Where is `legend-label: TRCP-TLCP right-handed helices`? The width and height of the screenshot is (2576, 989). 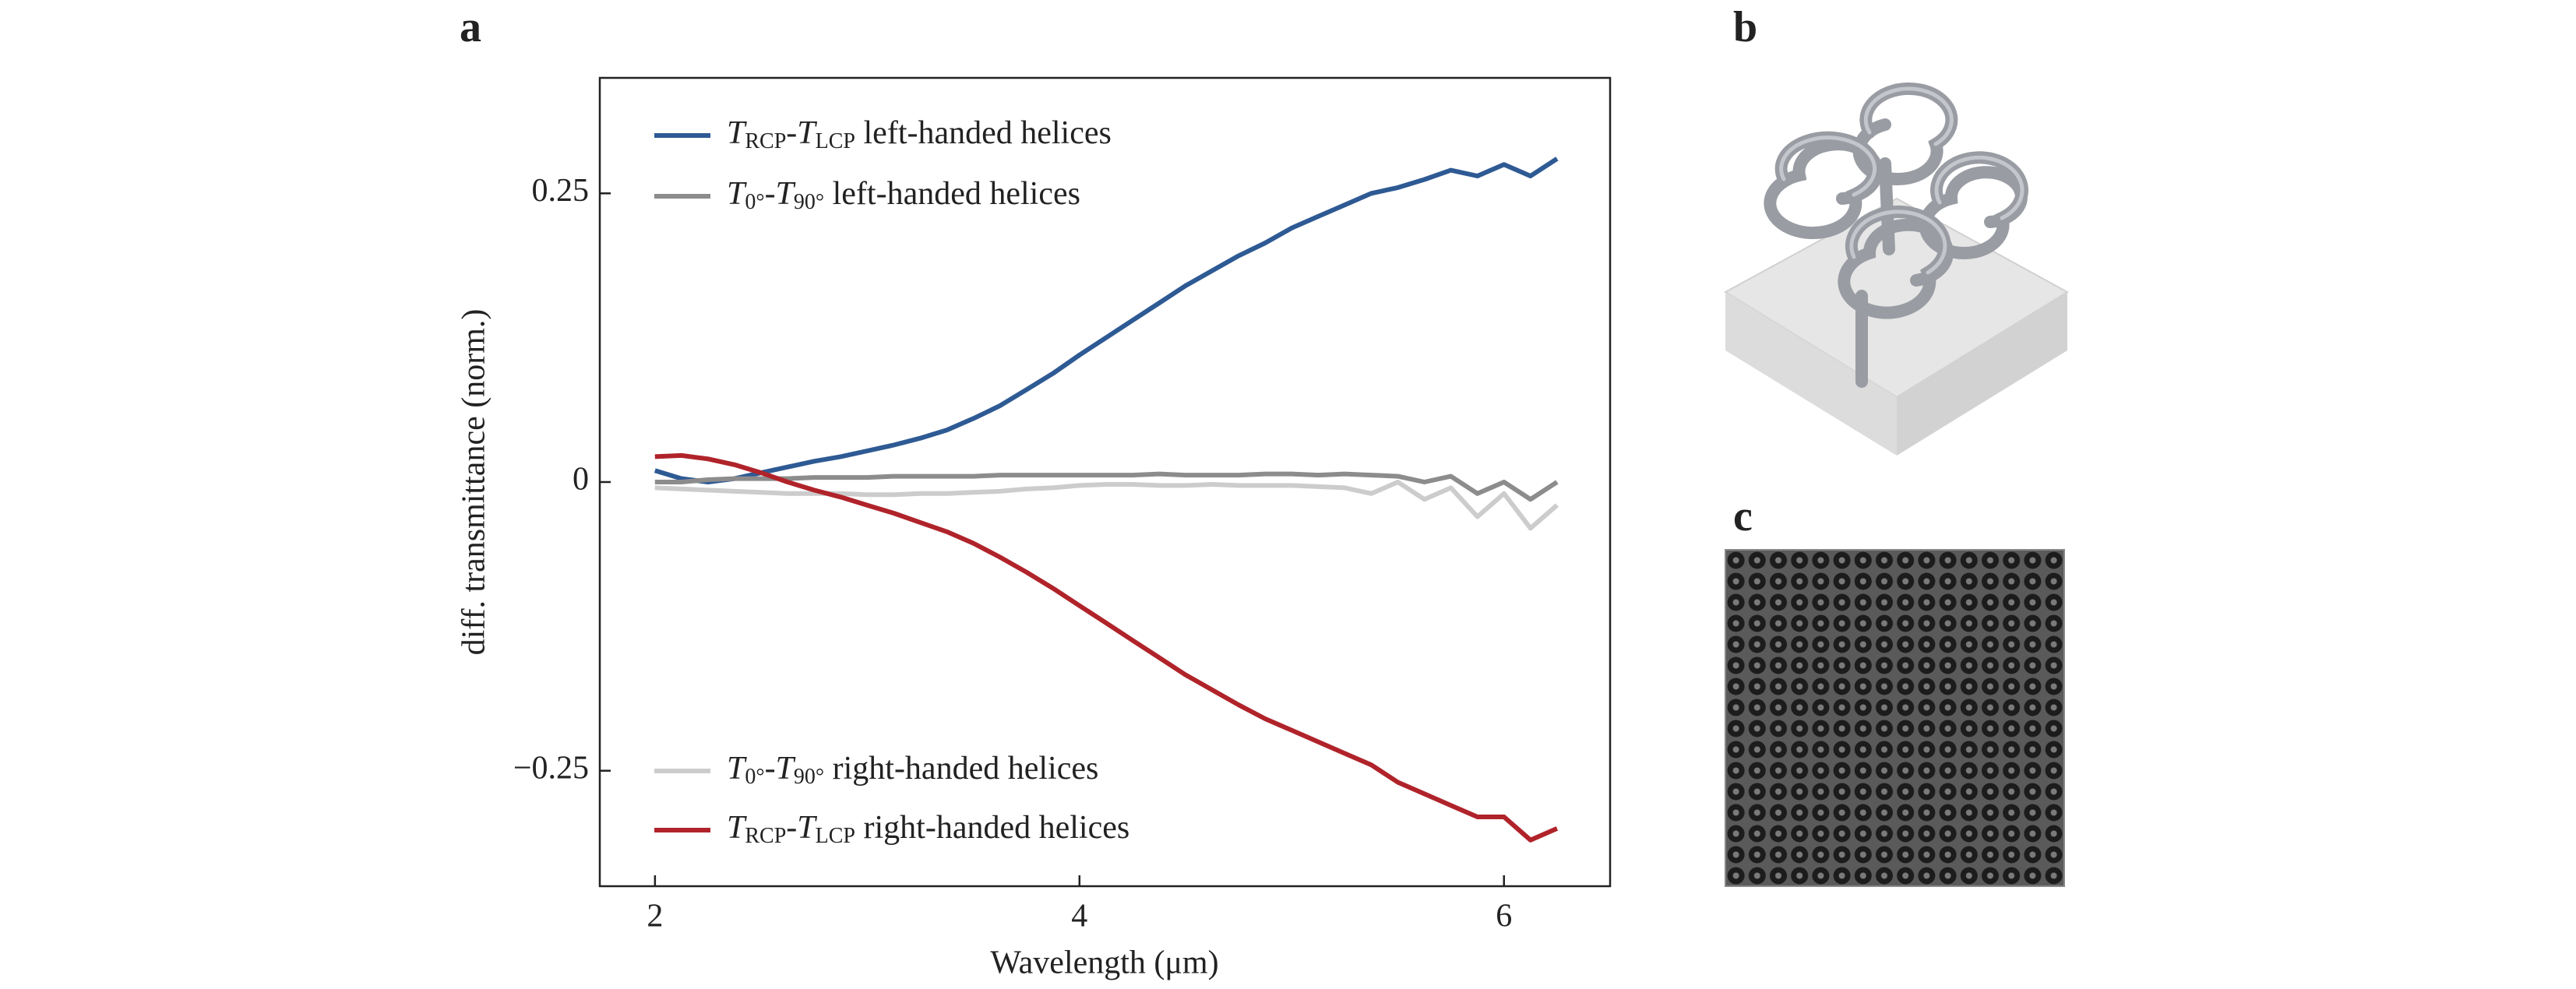
legend-label: TRCP-TLCP right-handed helices is located at coordinates (928, 829).